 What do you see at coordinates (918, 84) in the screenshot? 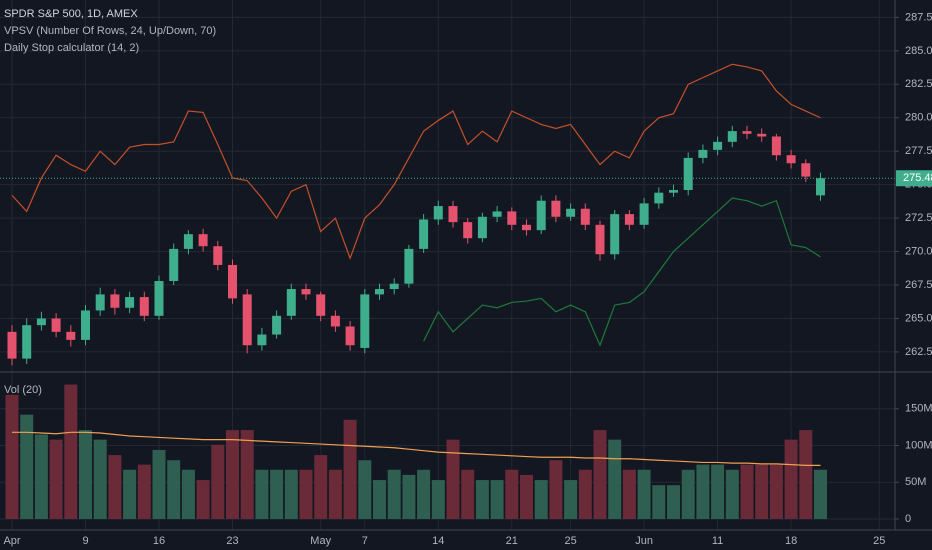
I see `y-tick-label: 282.50` at bounding box center [918, 84].